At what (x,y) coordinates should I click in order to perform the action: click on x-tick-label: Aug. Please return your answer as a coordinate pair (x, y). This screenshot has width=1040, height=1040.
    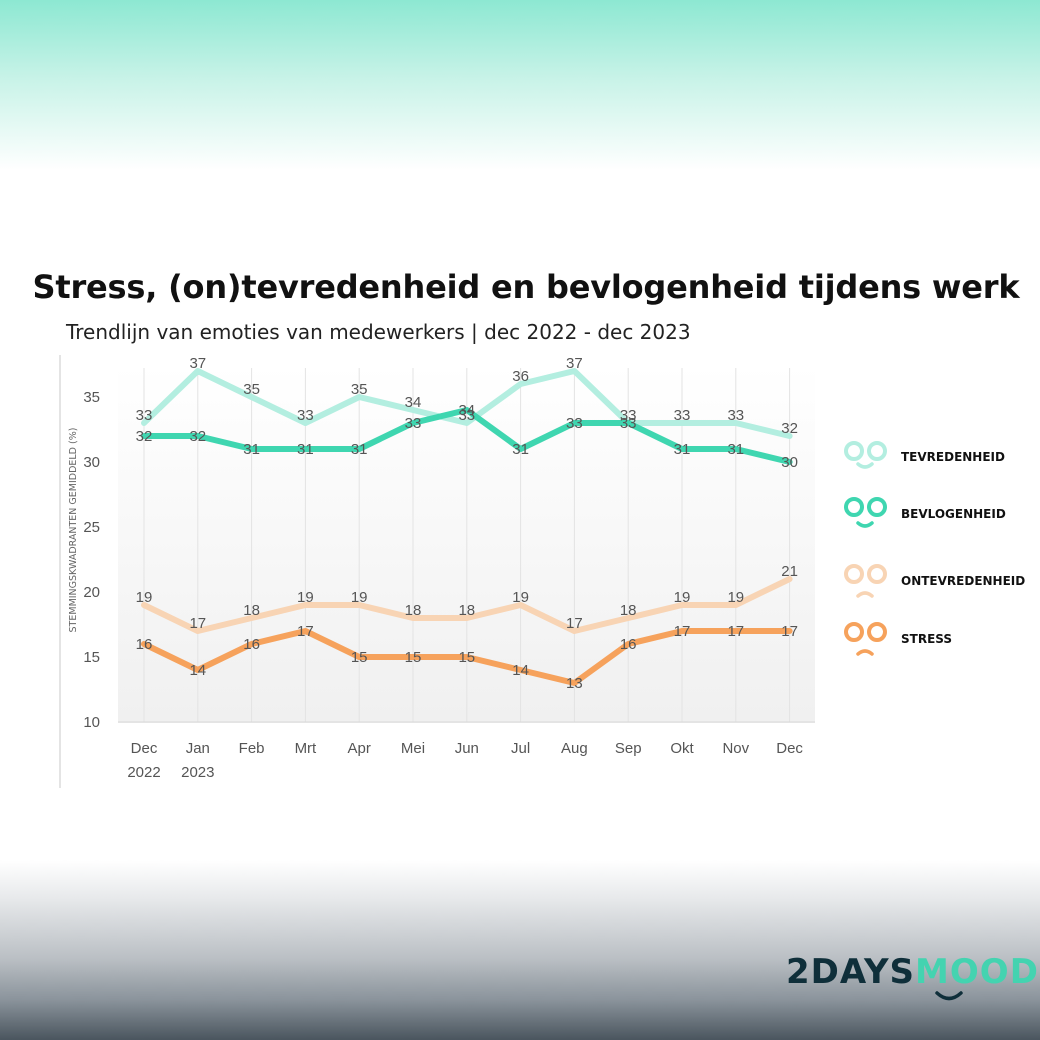
    Looking at the image, I should click on (574, 748).